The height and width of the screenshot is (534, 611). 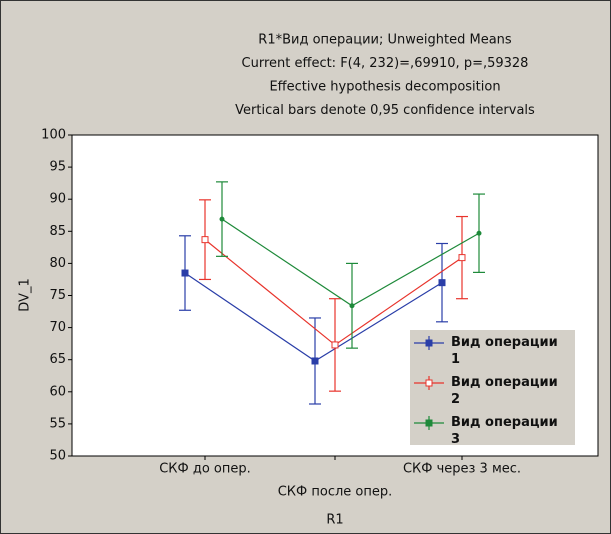 I want to click on chart-title: Effective hypothesis decomposition, so click(x=384, y=87).